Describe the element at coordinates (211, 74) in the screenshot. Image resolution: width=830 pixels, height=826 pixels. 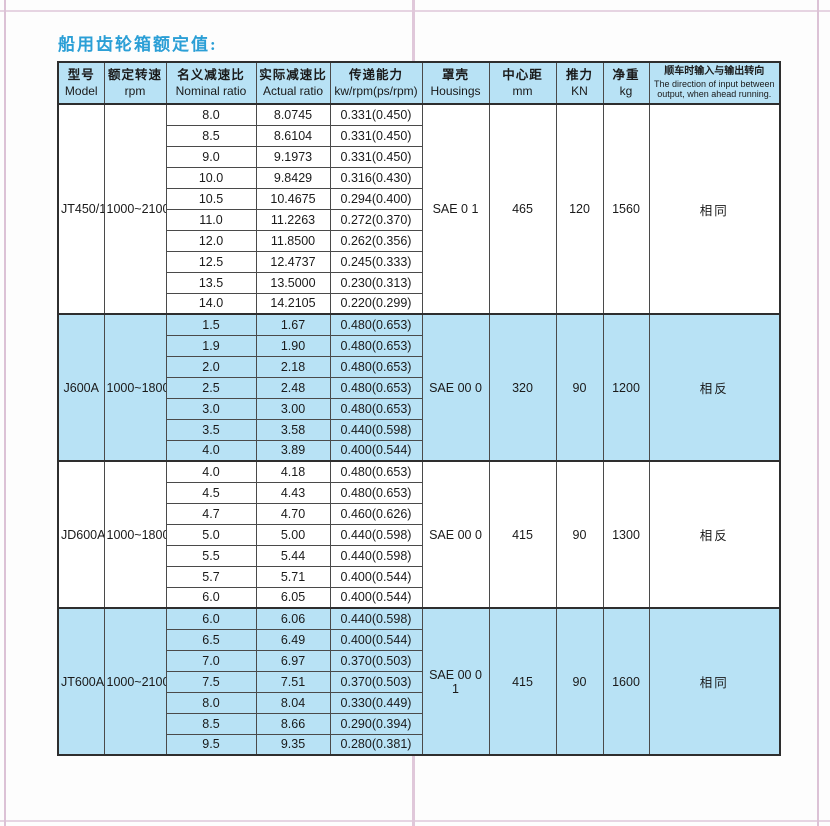
I see `col-header-nominal-ratio-zh: 名义减速比` at that location.